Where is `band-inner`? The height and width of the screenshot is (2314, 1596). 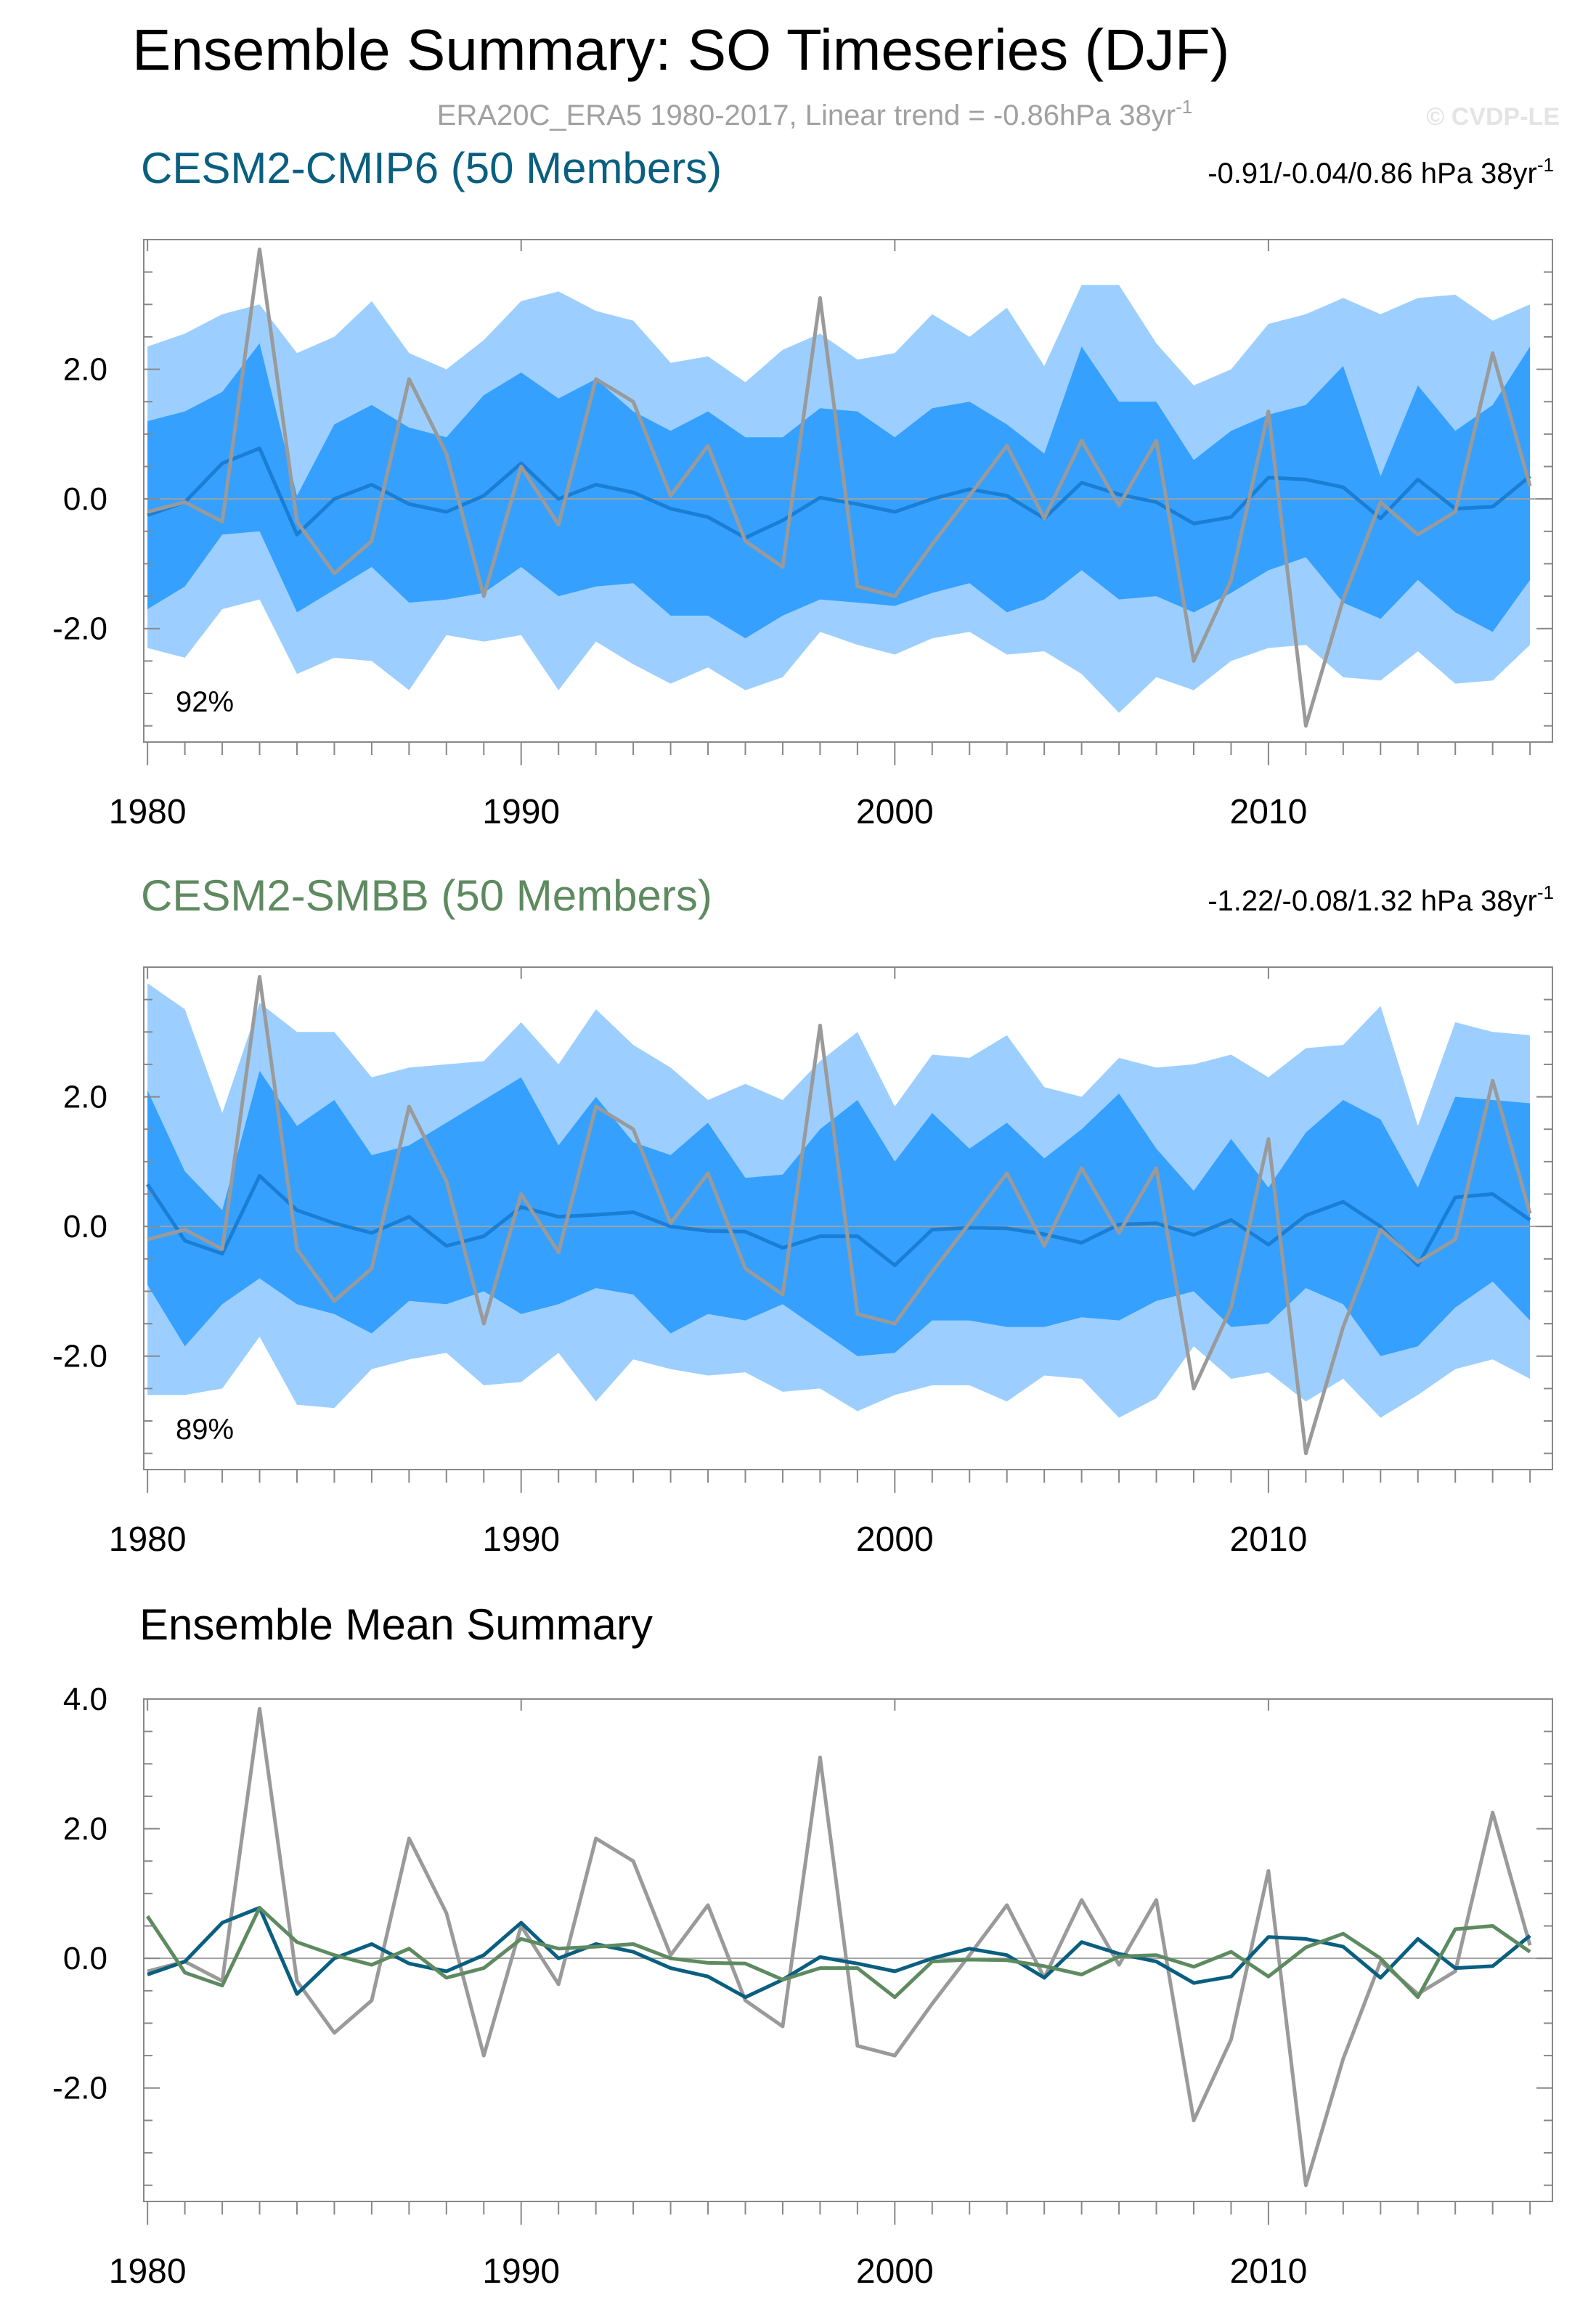
band-inner is located at coordinates (839, 1213).